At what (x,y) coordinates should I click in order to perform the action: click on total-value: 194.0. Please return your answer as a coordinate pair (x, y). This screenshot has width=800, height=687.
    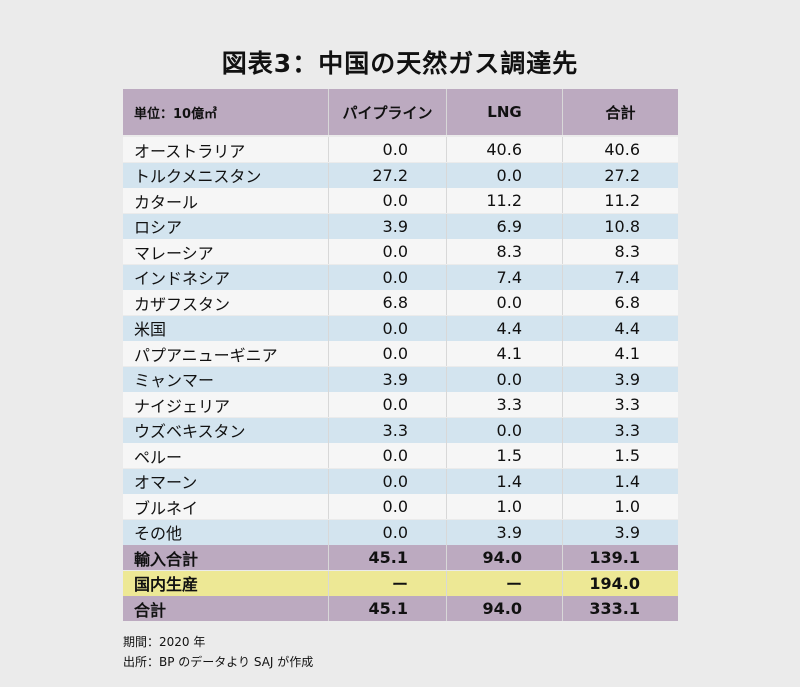
    Looking at the image, I should click on (620, 583).